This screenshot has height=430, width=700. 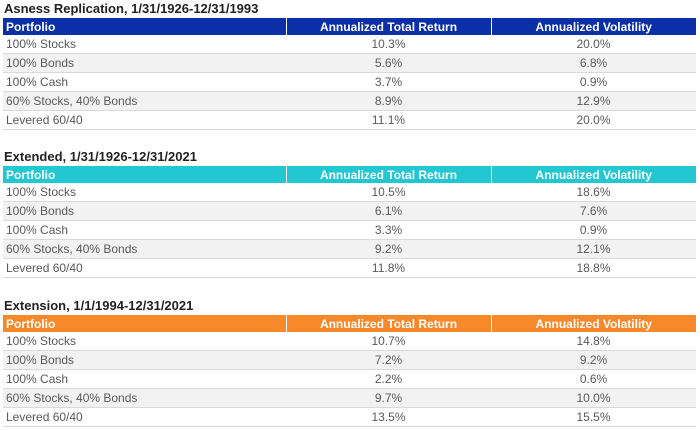 I want to click on return-cell: 13.5%, so click(x=388, y=417).